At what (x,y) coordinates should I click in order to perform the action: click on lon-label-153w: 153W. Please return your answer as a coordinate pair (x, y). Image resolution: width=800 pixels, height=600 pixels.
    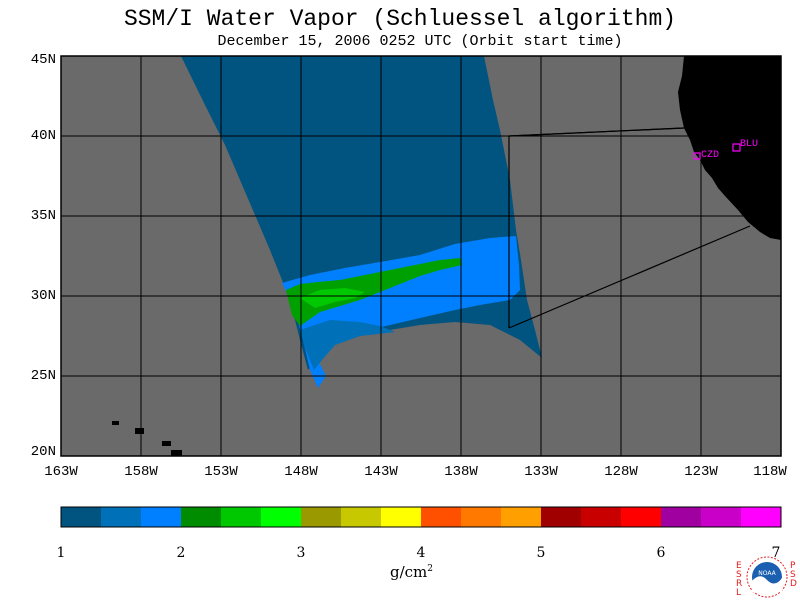
    Looking at the image, I should click on (221, 472).